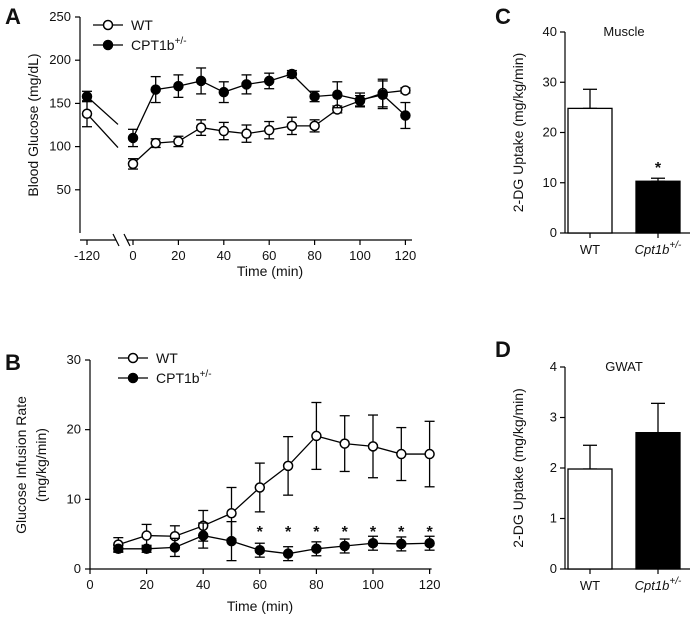 The width and height of the screenshot is (700, 633). What do you see at coordinates (270, 271) in the screenshot?
I see `panel-a-x-label: Time (min)` at bounding box center [270, 271].